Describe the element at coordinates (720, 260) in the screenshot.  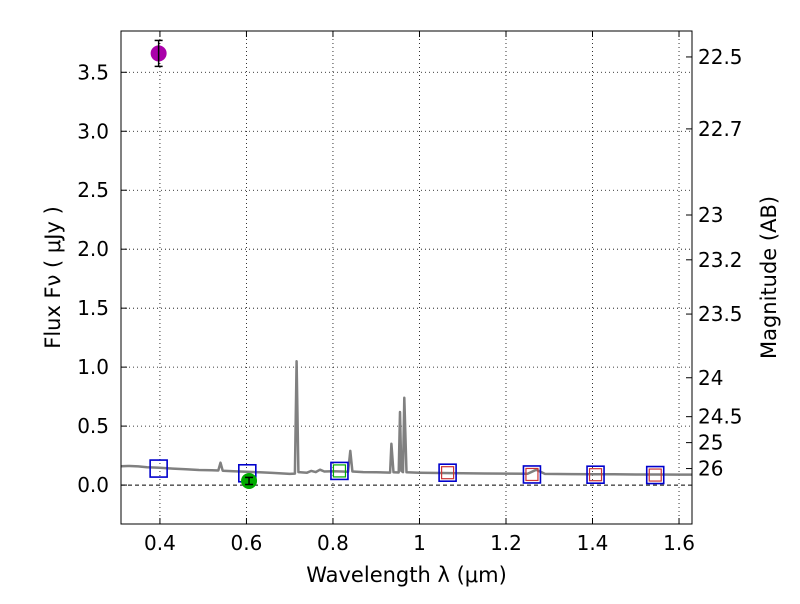
I see `right-tick-label: 23.2` at that location.